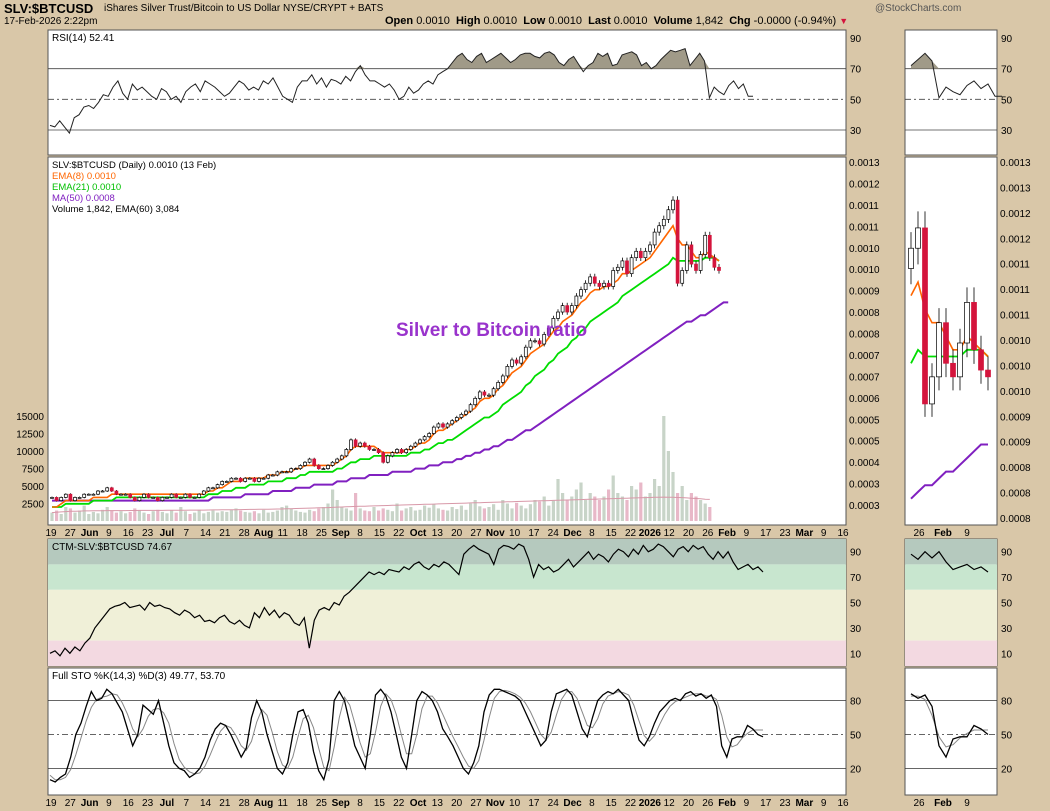 The width and height of the screenshot is (1050, 811). I want to click on x-axis-label: 9, so click(109, 533).